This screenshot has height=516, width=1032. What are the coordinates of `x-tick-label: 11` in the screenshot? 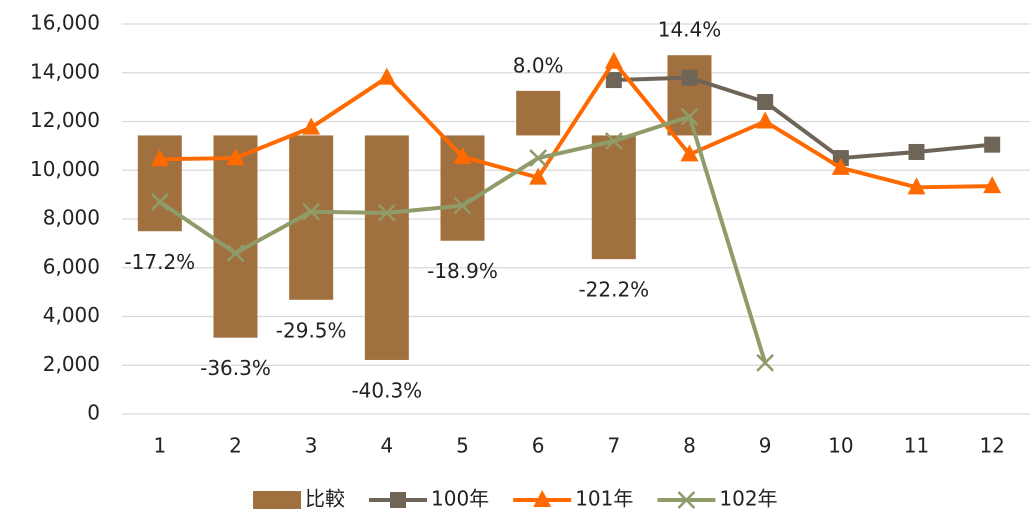 It's located at (916, 446).